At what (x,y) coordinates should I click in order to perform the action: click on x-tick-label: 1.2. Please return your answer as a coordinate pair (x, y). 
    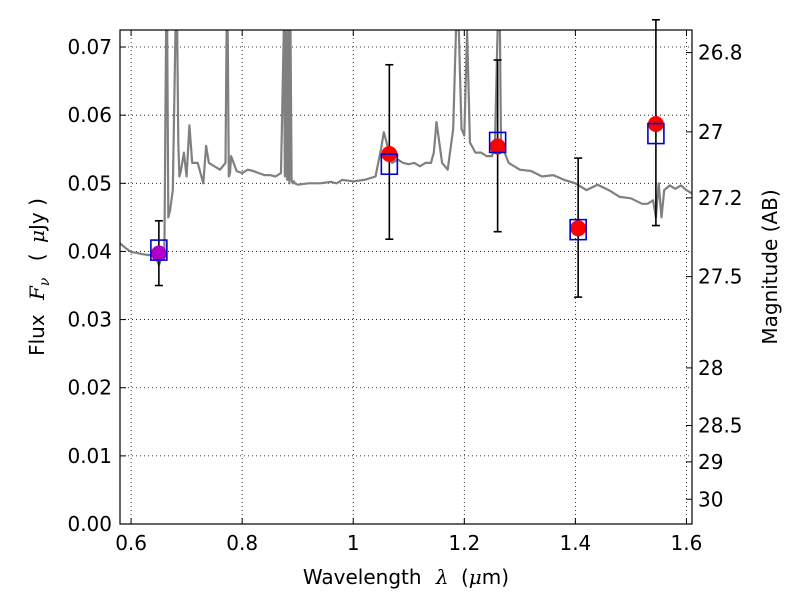
    Looking at the image, I should click on (464, 543).